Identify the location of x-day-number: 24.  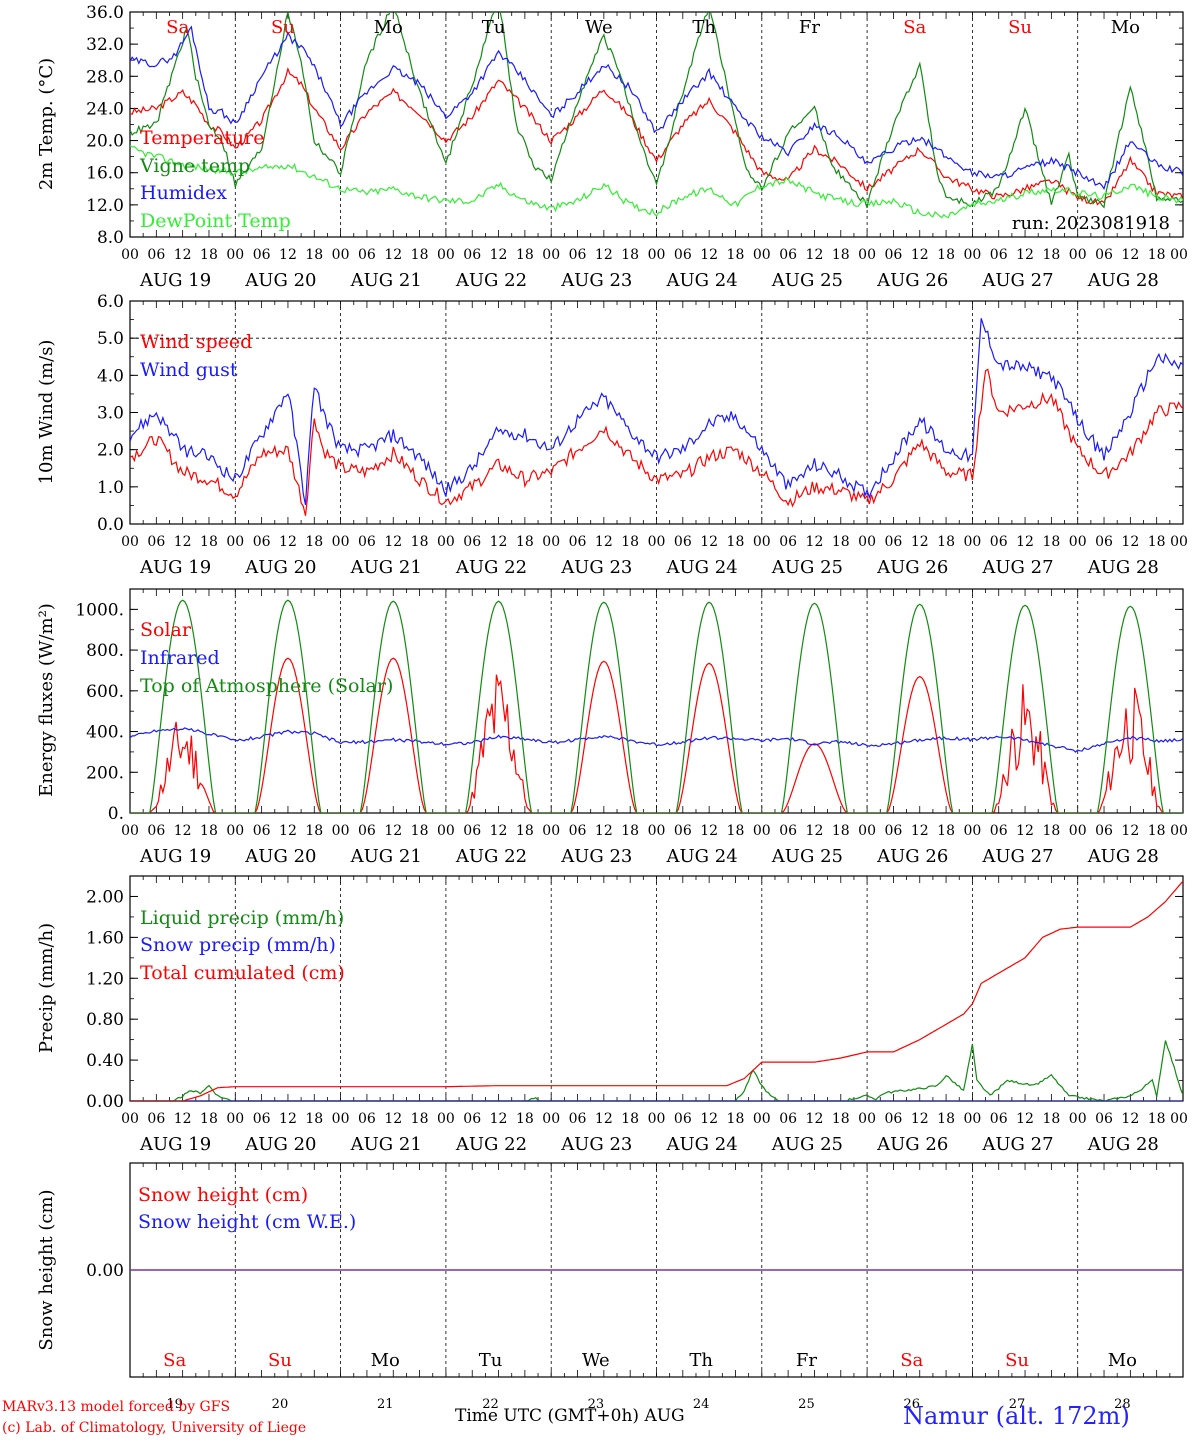
(701, 1404).